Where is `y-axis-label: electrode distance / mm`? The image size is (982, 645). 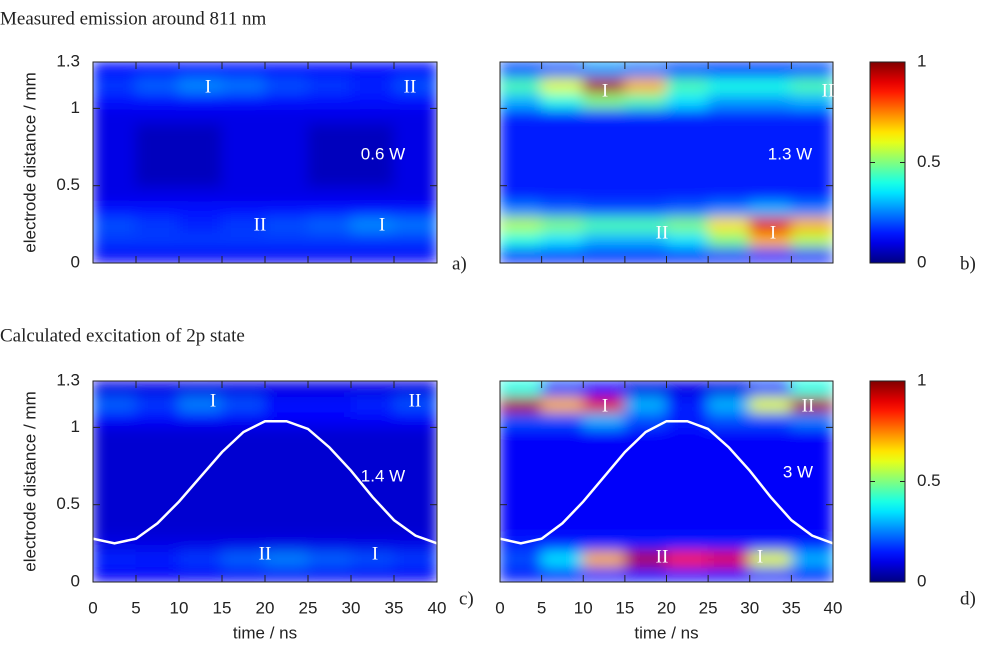
y-axis-label: electrode distance / mm is located at coordinates (29, 481).